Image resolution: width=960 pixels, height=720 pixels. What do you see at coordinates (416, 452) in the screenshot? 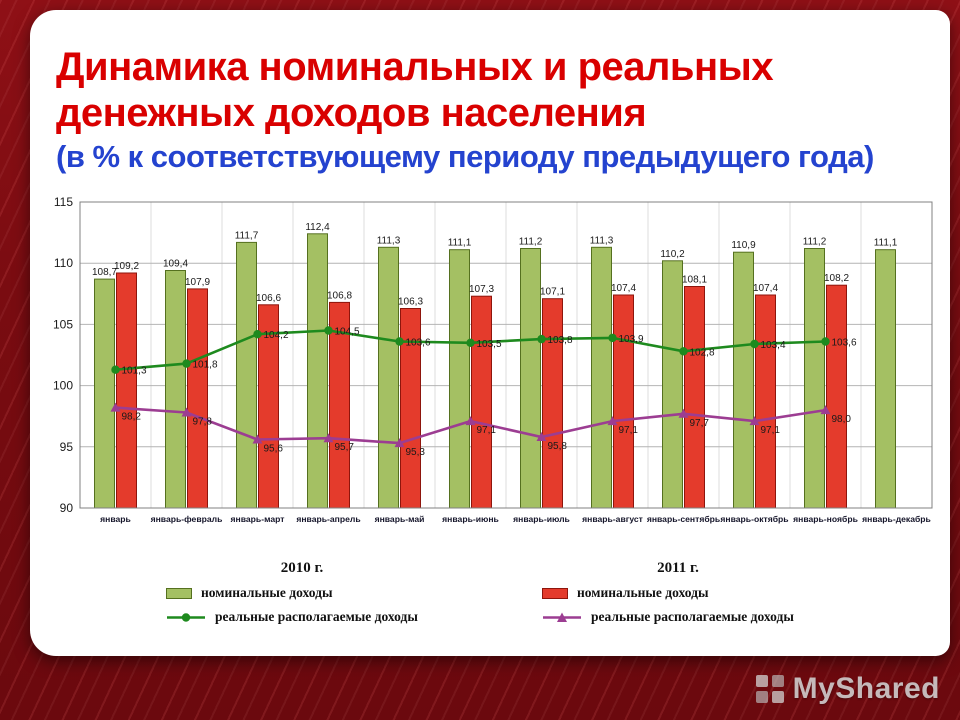
I see `line-value-label: 95,3` at bounding box center [416, 452].